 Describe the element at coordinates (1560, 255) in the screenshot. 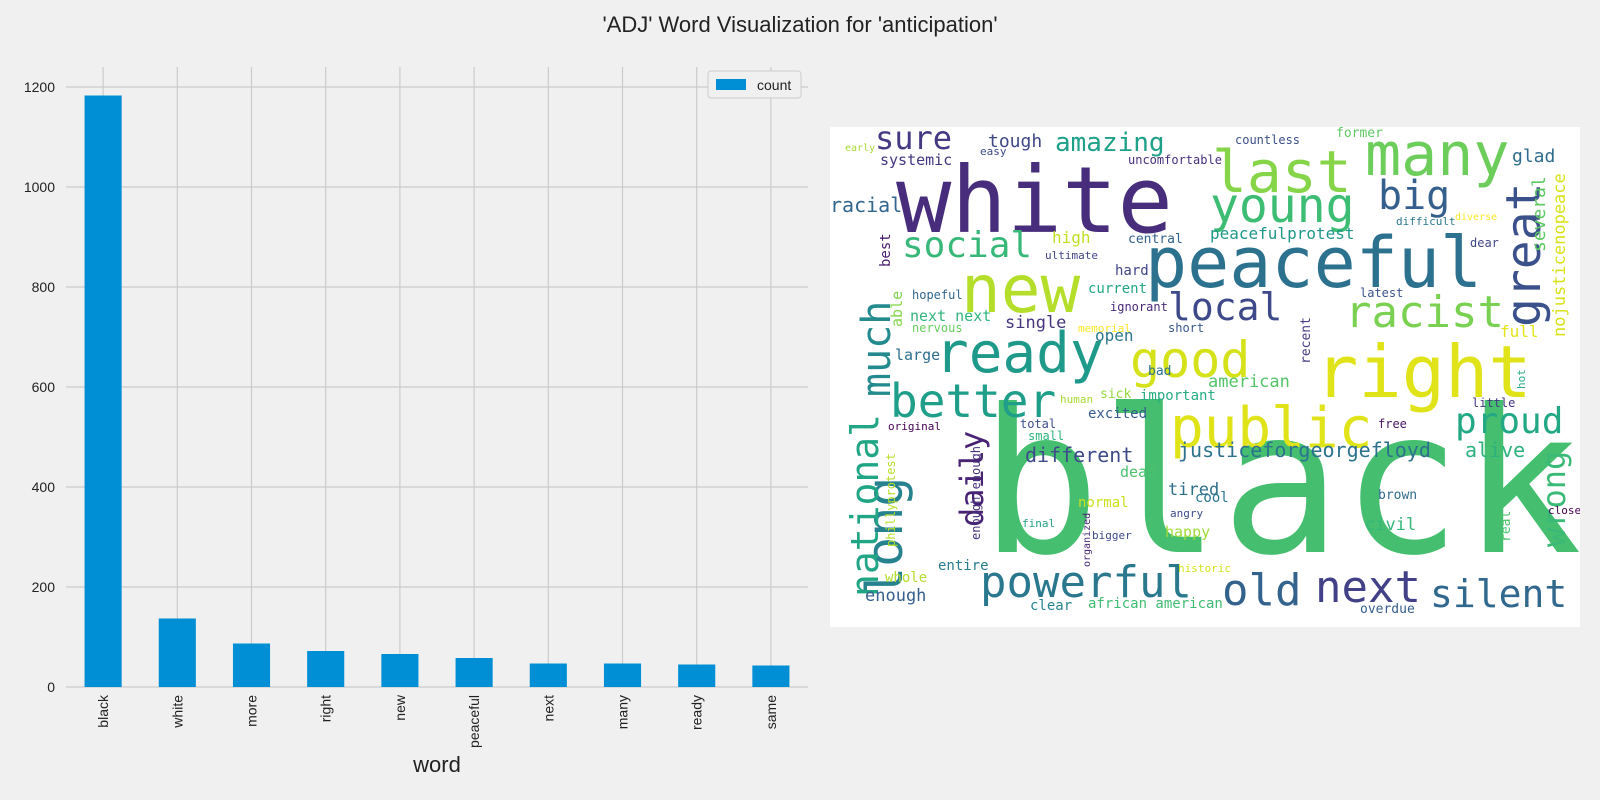

I see `wordcloud-word: nojusticenopeace` at that location.